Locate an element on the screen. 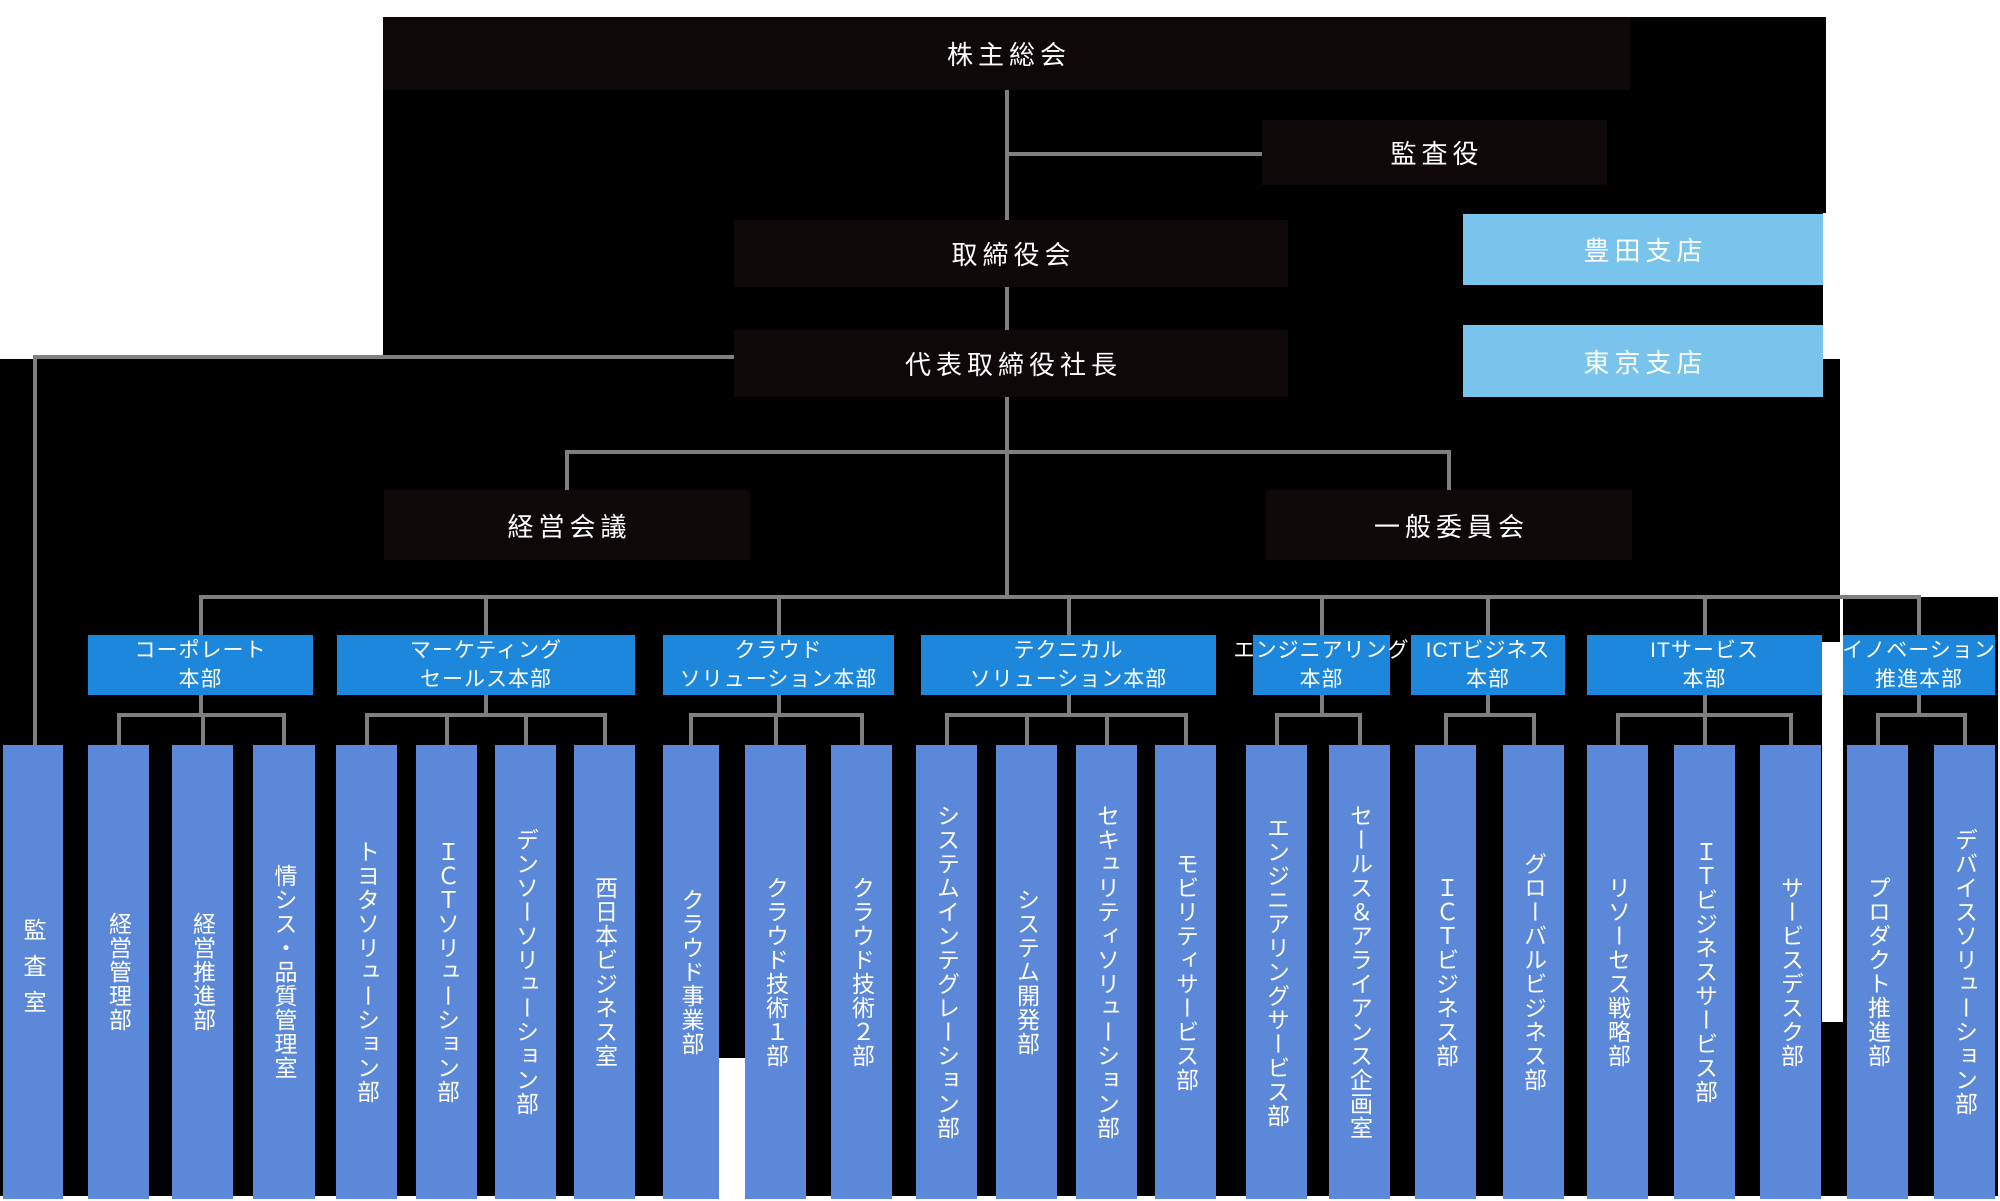 Image resolution: width=2000 pixels, height=1201 pixels. department-management-control-dept: 経営管理部 is located at coordinates (118, 972).